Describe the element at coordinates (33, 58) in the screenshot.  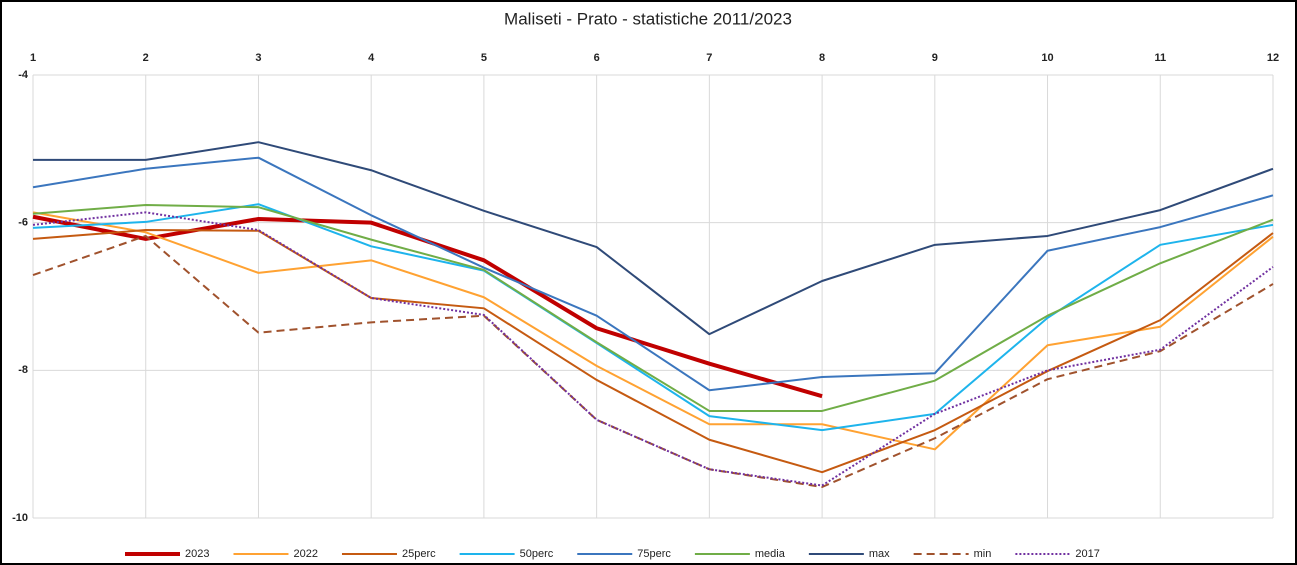
I see `x-tick-label: 1` at that location.